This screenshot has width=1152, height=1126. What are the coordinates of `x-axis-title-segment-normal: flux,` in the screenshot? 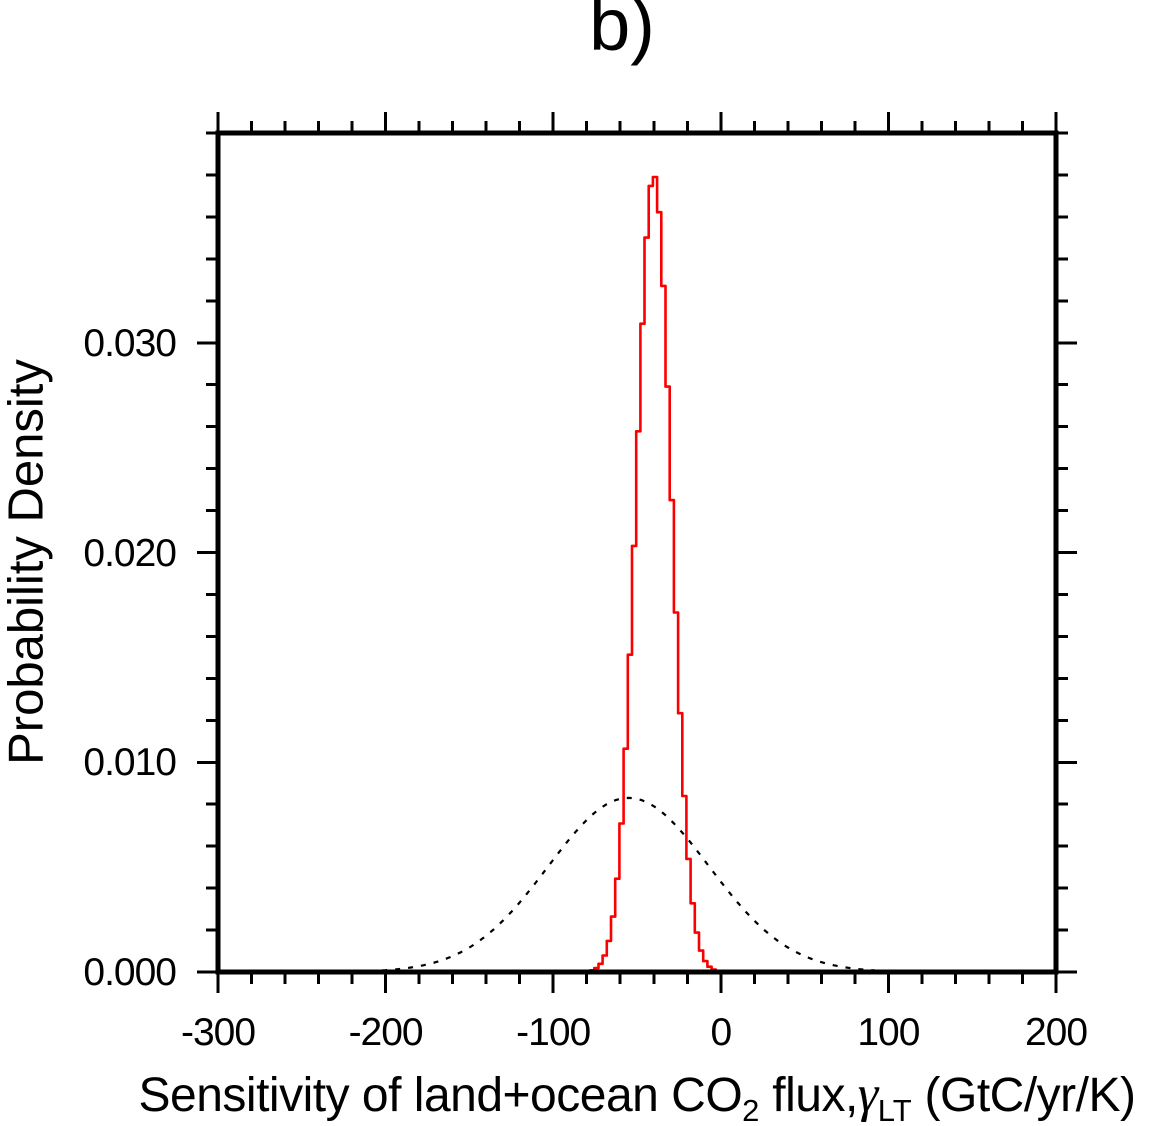 It's located at (808, 1095).